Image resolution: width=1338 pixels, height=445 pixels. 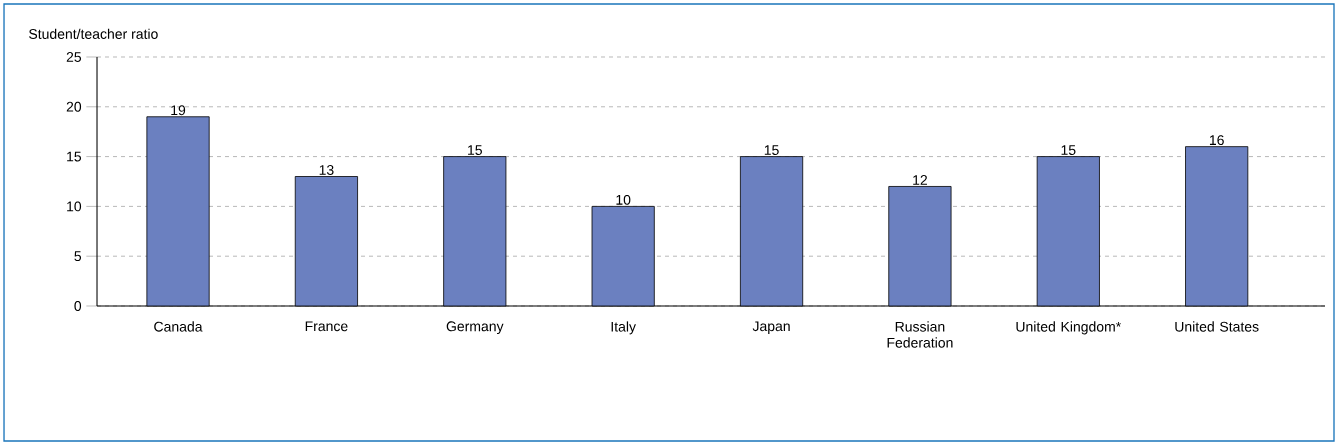 I want to click on y-tick-label: 25, so click(x=74, y=57).